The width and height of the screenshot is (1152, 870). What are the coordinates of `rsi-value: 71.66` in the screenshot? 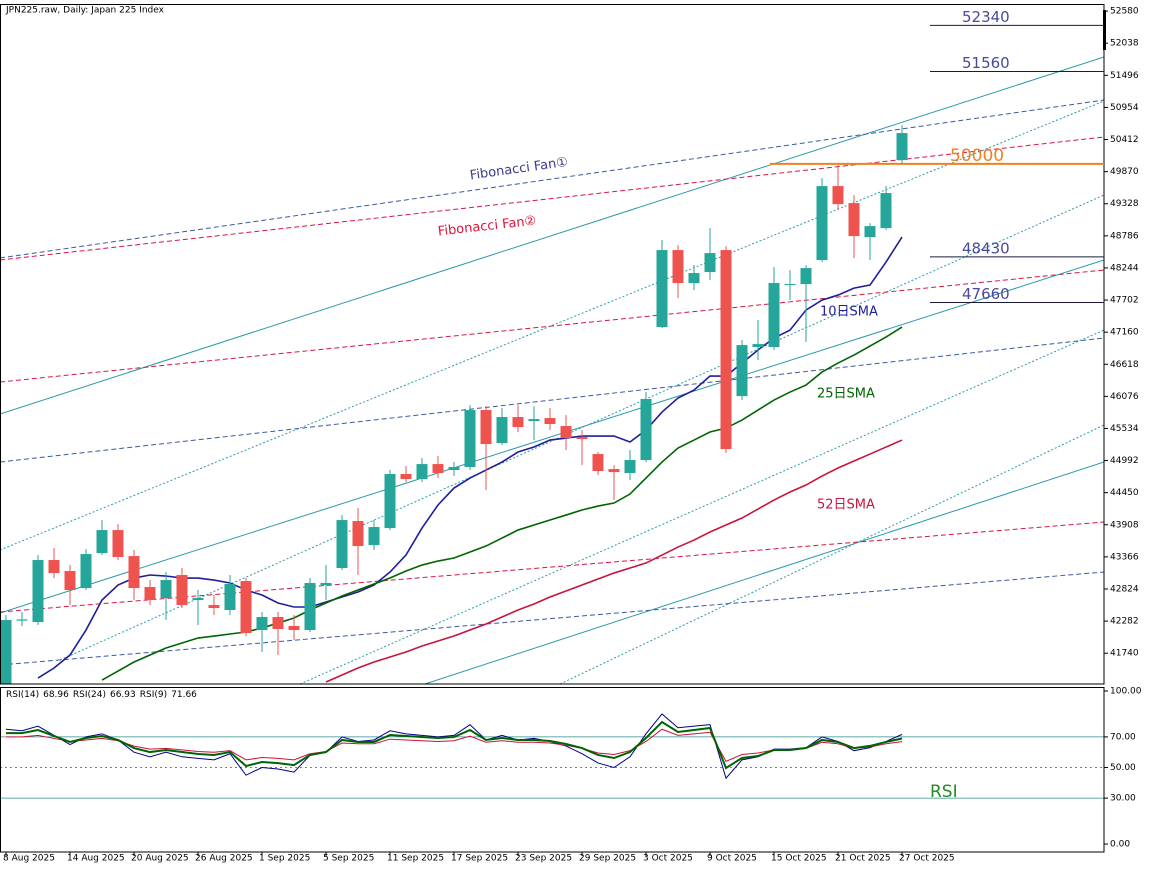 It's located at (184, 695).